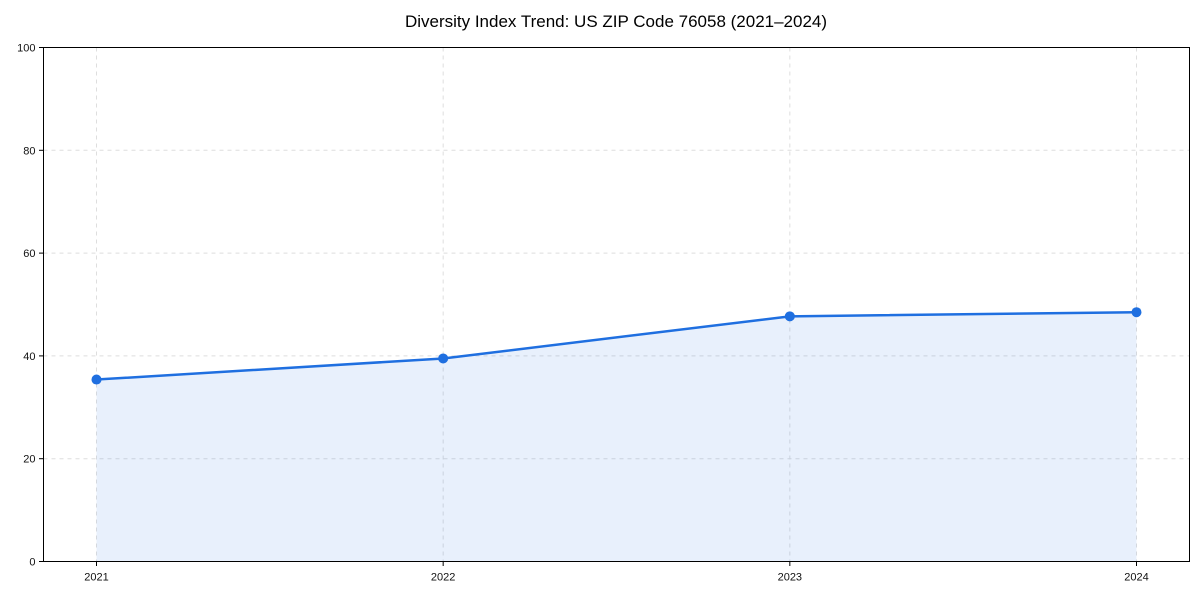 The height and width of the screenshot is (600, 1200). I want to click on y-tick-label: 60, so click(29, 254).